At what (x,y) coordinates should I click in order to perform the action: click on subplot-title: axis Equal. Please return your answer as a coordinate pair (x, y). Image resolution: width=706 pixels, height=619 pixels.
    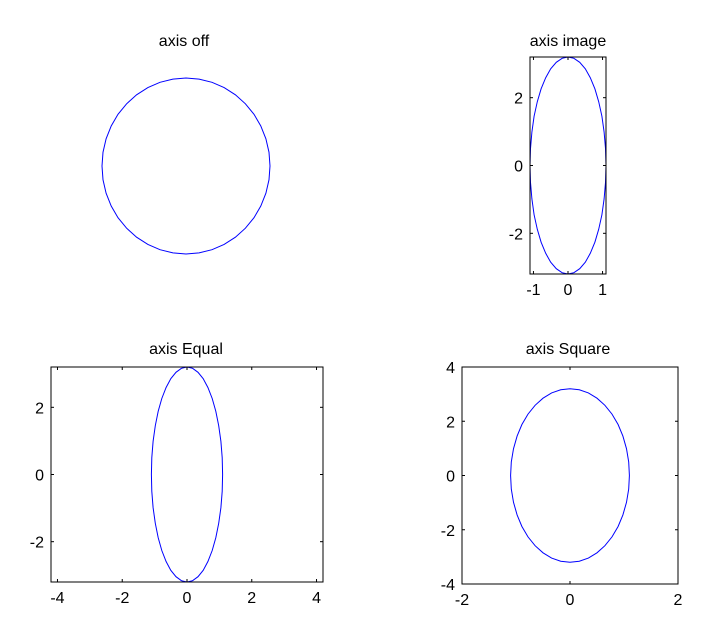
    Looking at the image, I should click on (186, 349).